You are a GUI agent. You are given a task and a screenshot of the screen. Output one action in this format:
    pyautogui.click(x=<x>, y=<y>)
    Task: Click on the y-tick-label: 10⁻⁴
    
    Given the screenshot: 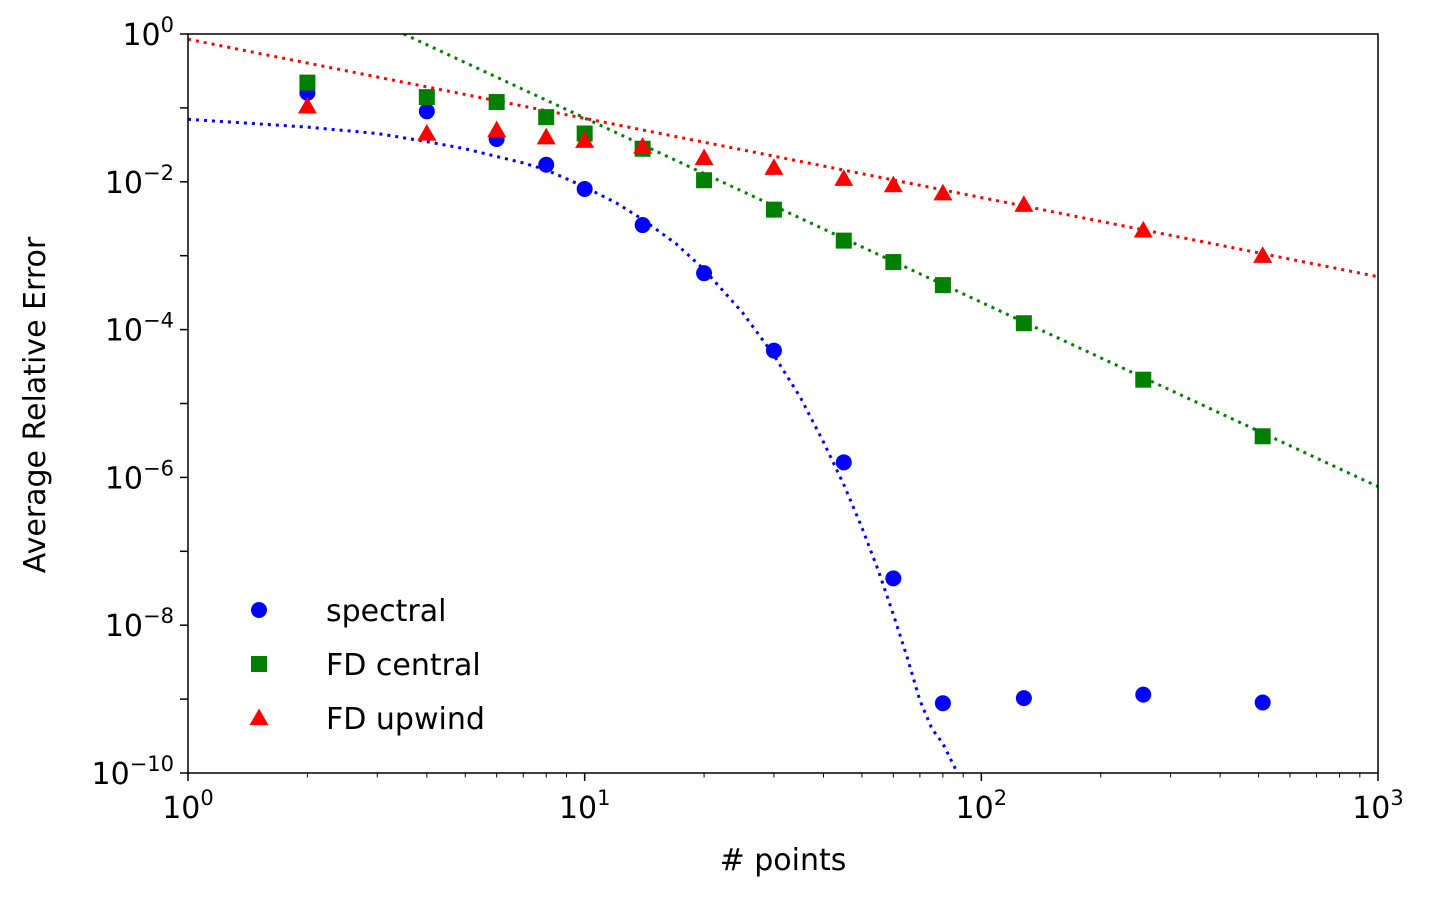 What is the action you would take?
    pyautogui.click(x=139, y=329)
    